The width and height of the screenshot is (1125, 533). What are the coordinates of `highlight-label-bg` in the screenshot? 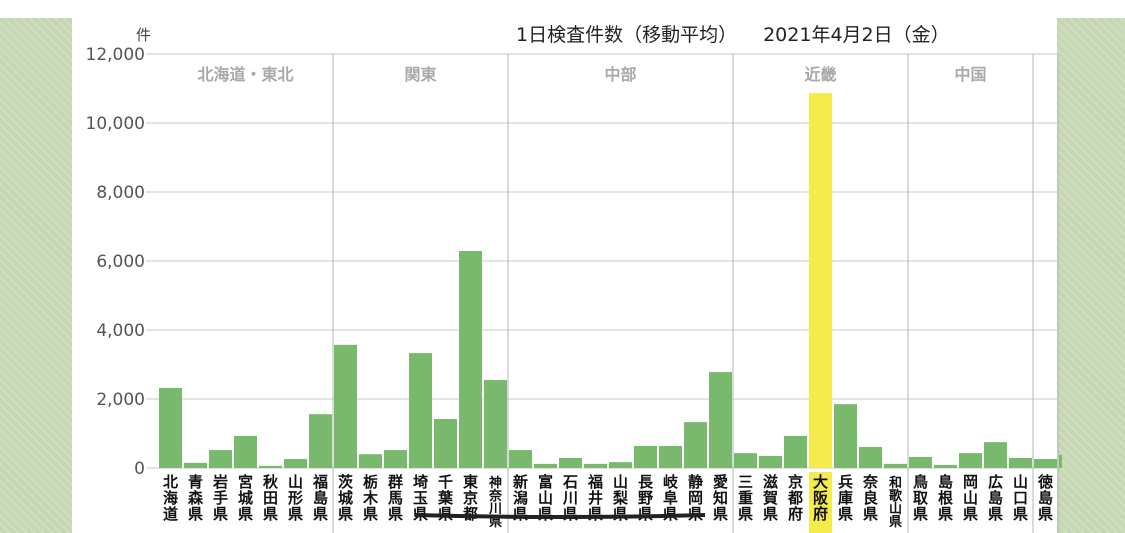 It's located at (820, 502).